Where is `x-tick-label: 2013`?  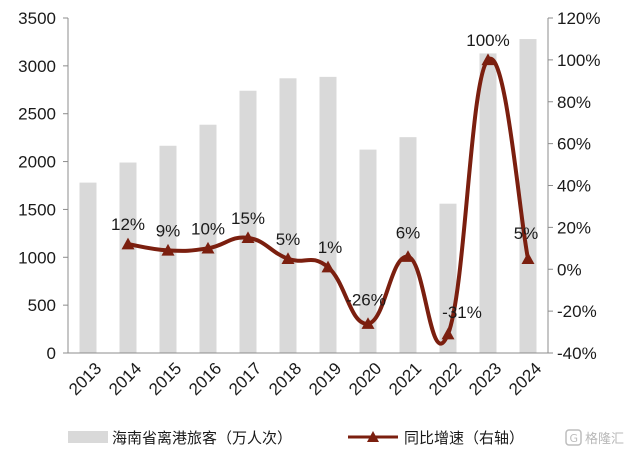
x-tick-label: 2013 is located at coordinates (85, 379).